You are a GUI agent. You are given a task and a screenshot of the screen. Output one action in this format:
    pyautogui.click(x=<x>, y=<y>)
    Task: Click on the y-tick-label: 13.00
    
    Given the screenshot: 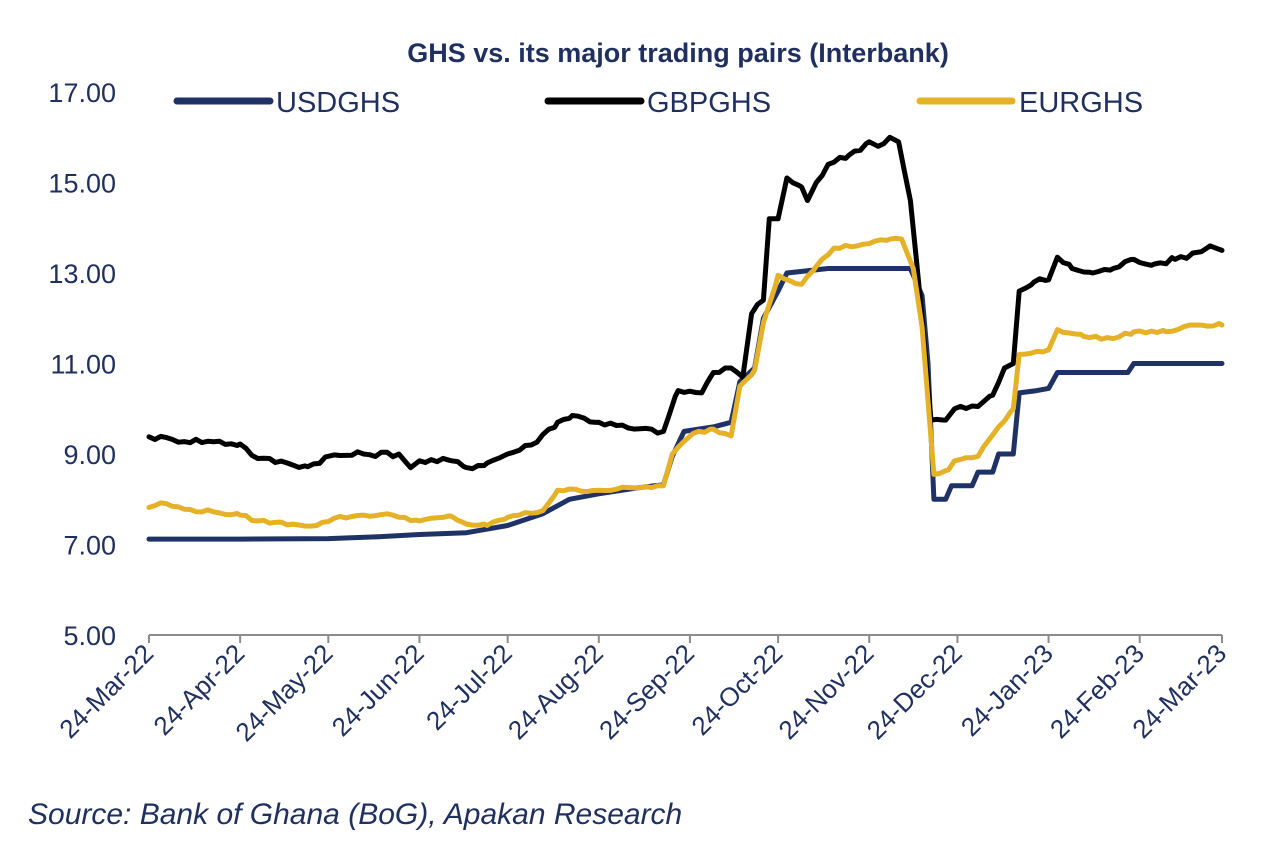 What is the action you would take?
    pyautogui.click(x=82, y=274)
    